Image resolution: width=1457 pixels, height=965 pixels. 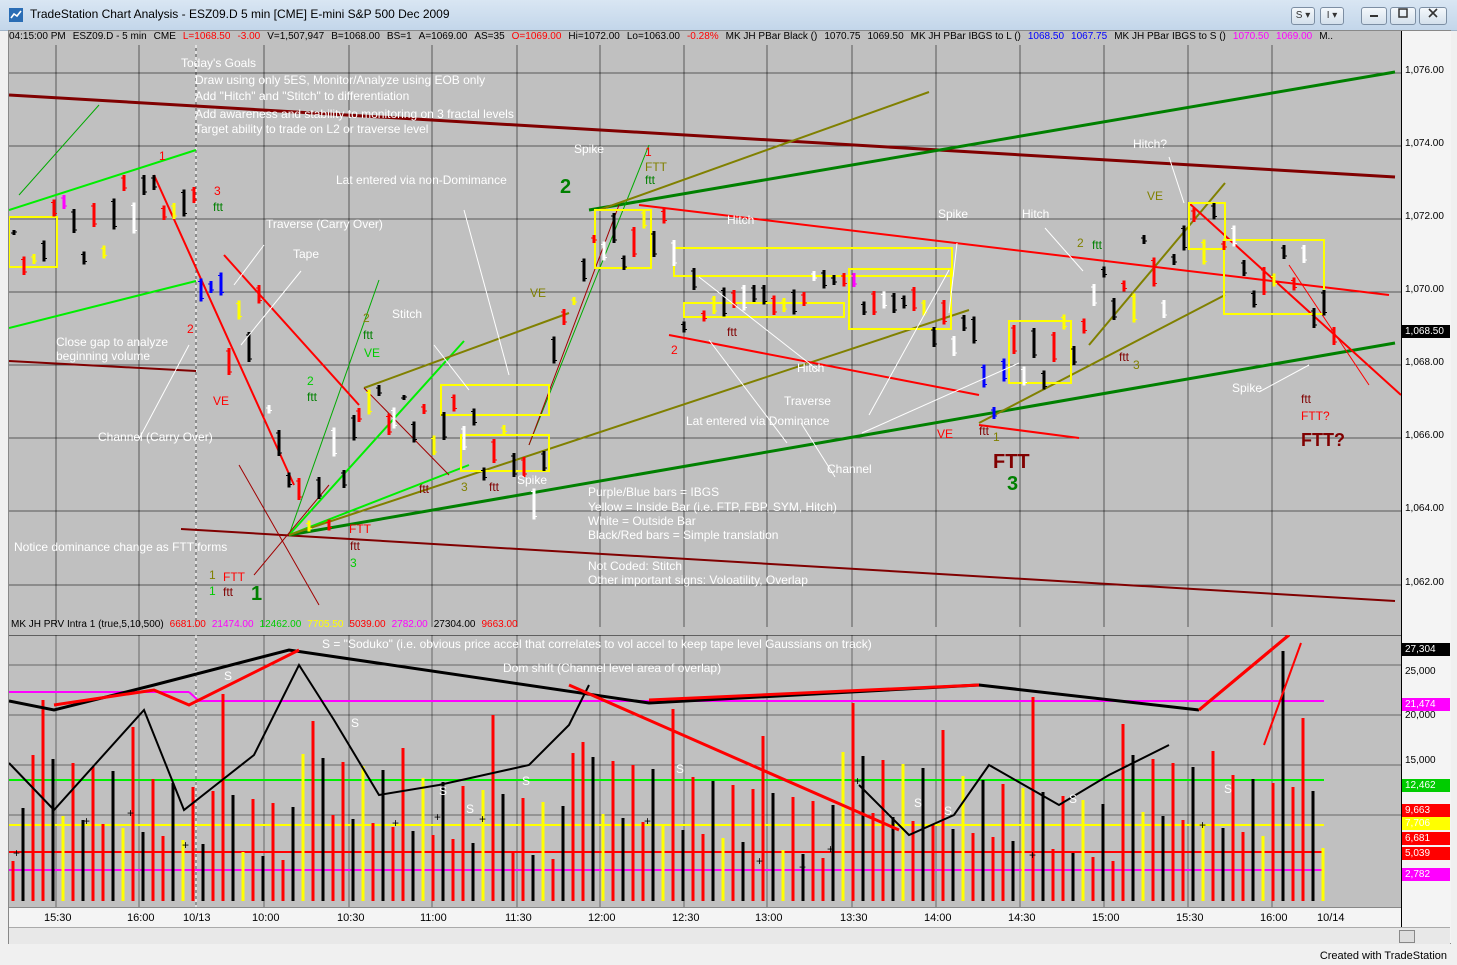 What do you see at coordinates (965, 36) in the screenshot?
I see `status-item: MK JH PBar IBGS to L ()` at bounding box center [965, 36].